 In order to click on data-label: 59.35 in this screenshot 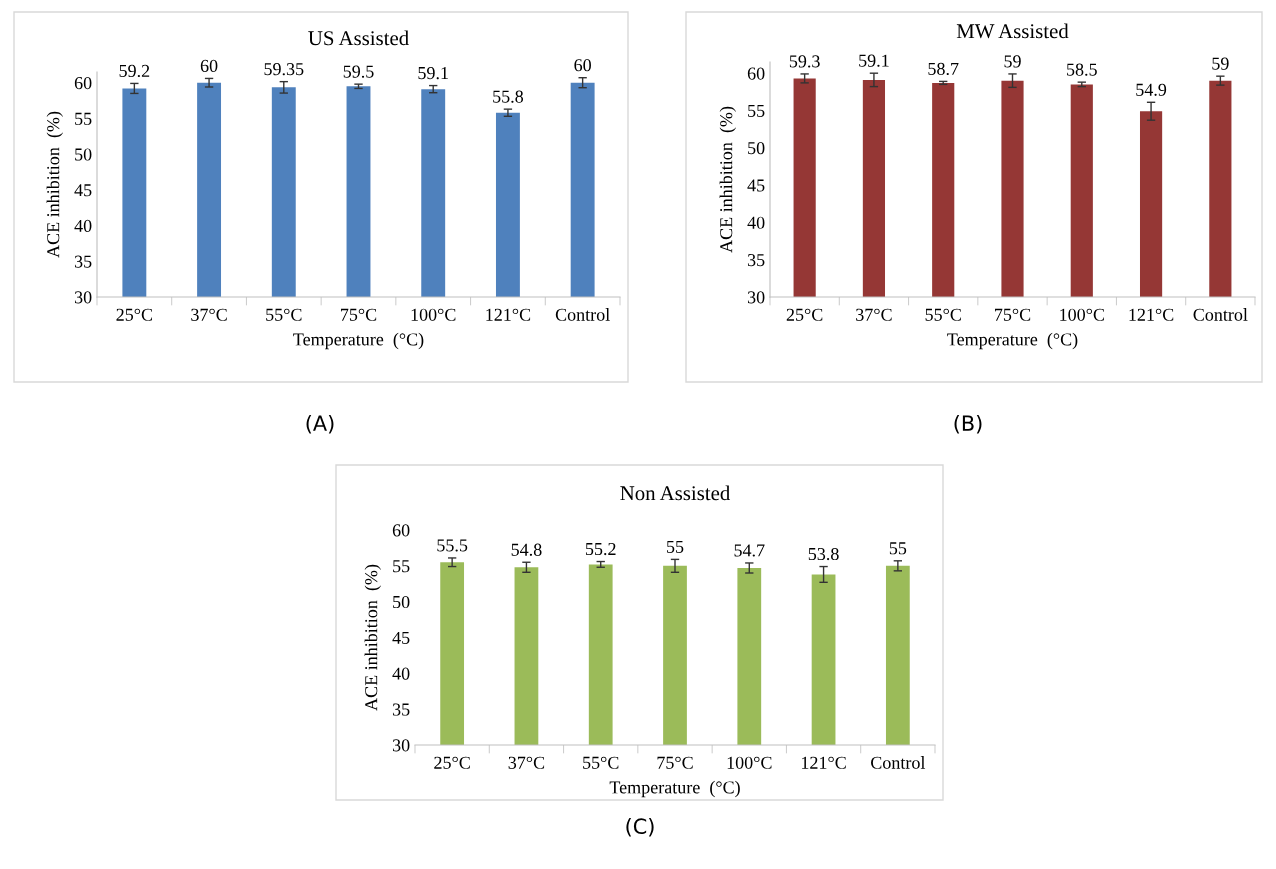, I will do `click(284, 69)`.